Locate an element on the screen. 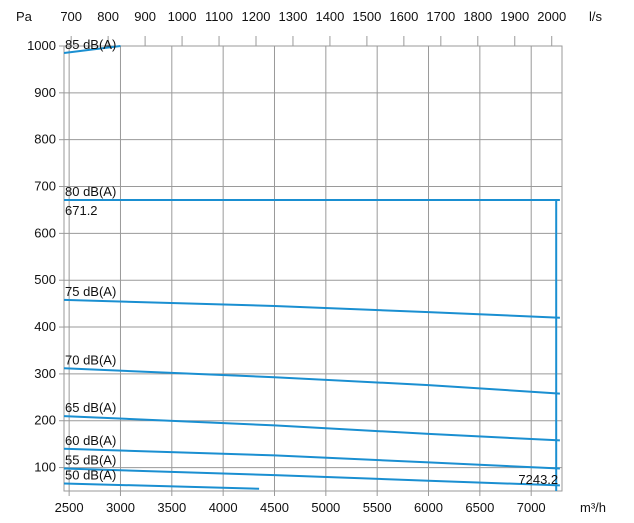 This screenshot has height=523, width=634. series-label: 55 dB(A) is located at coordinates (90, 460).